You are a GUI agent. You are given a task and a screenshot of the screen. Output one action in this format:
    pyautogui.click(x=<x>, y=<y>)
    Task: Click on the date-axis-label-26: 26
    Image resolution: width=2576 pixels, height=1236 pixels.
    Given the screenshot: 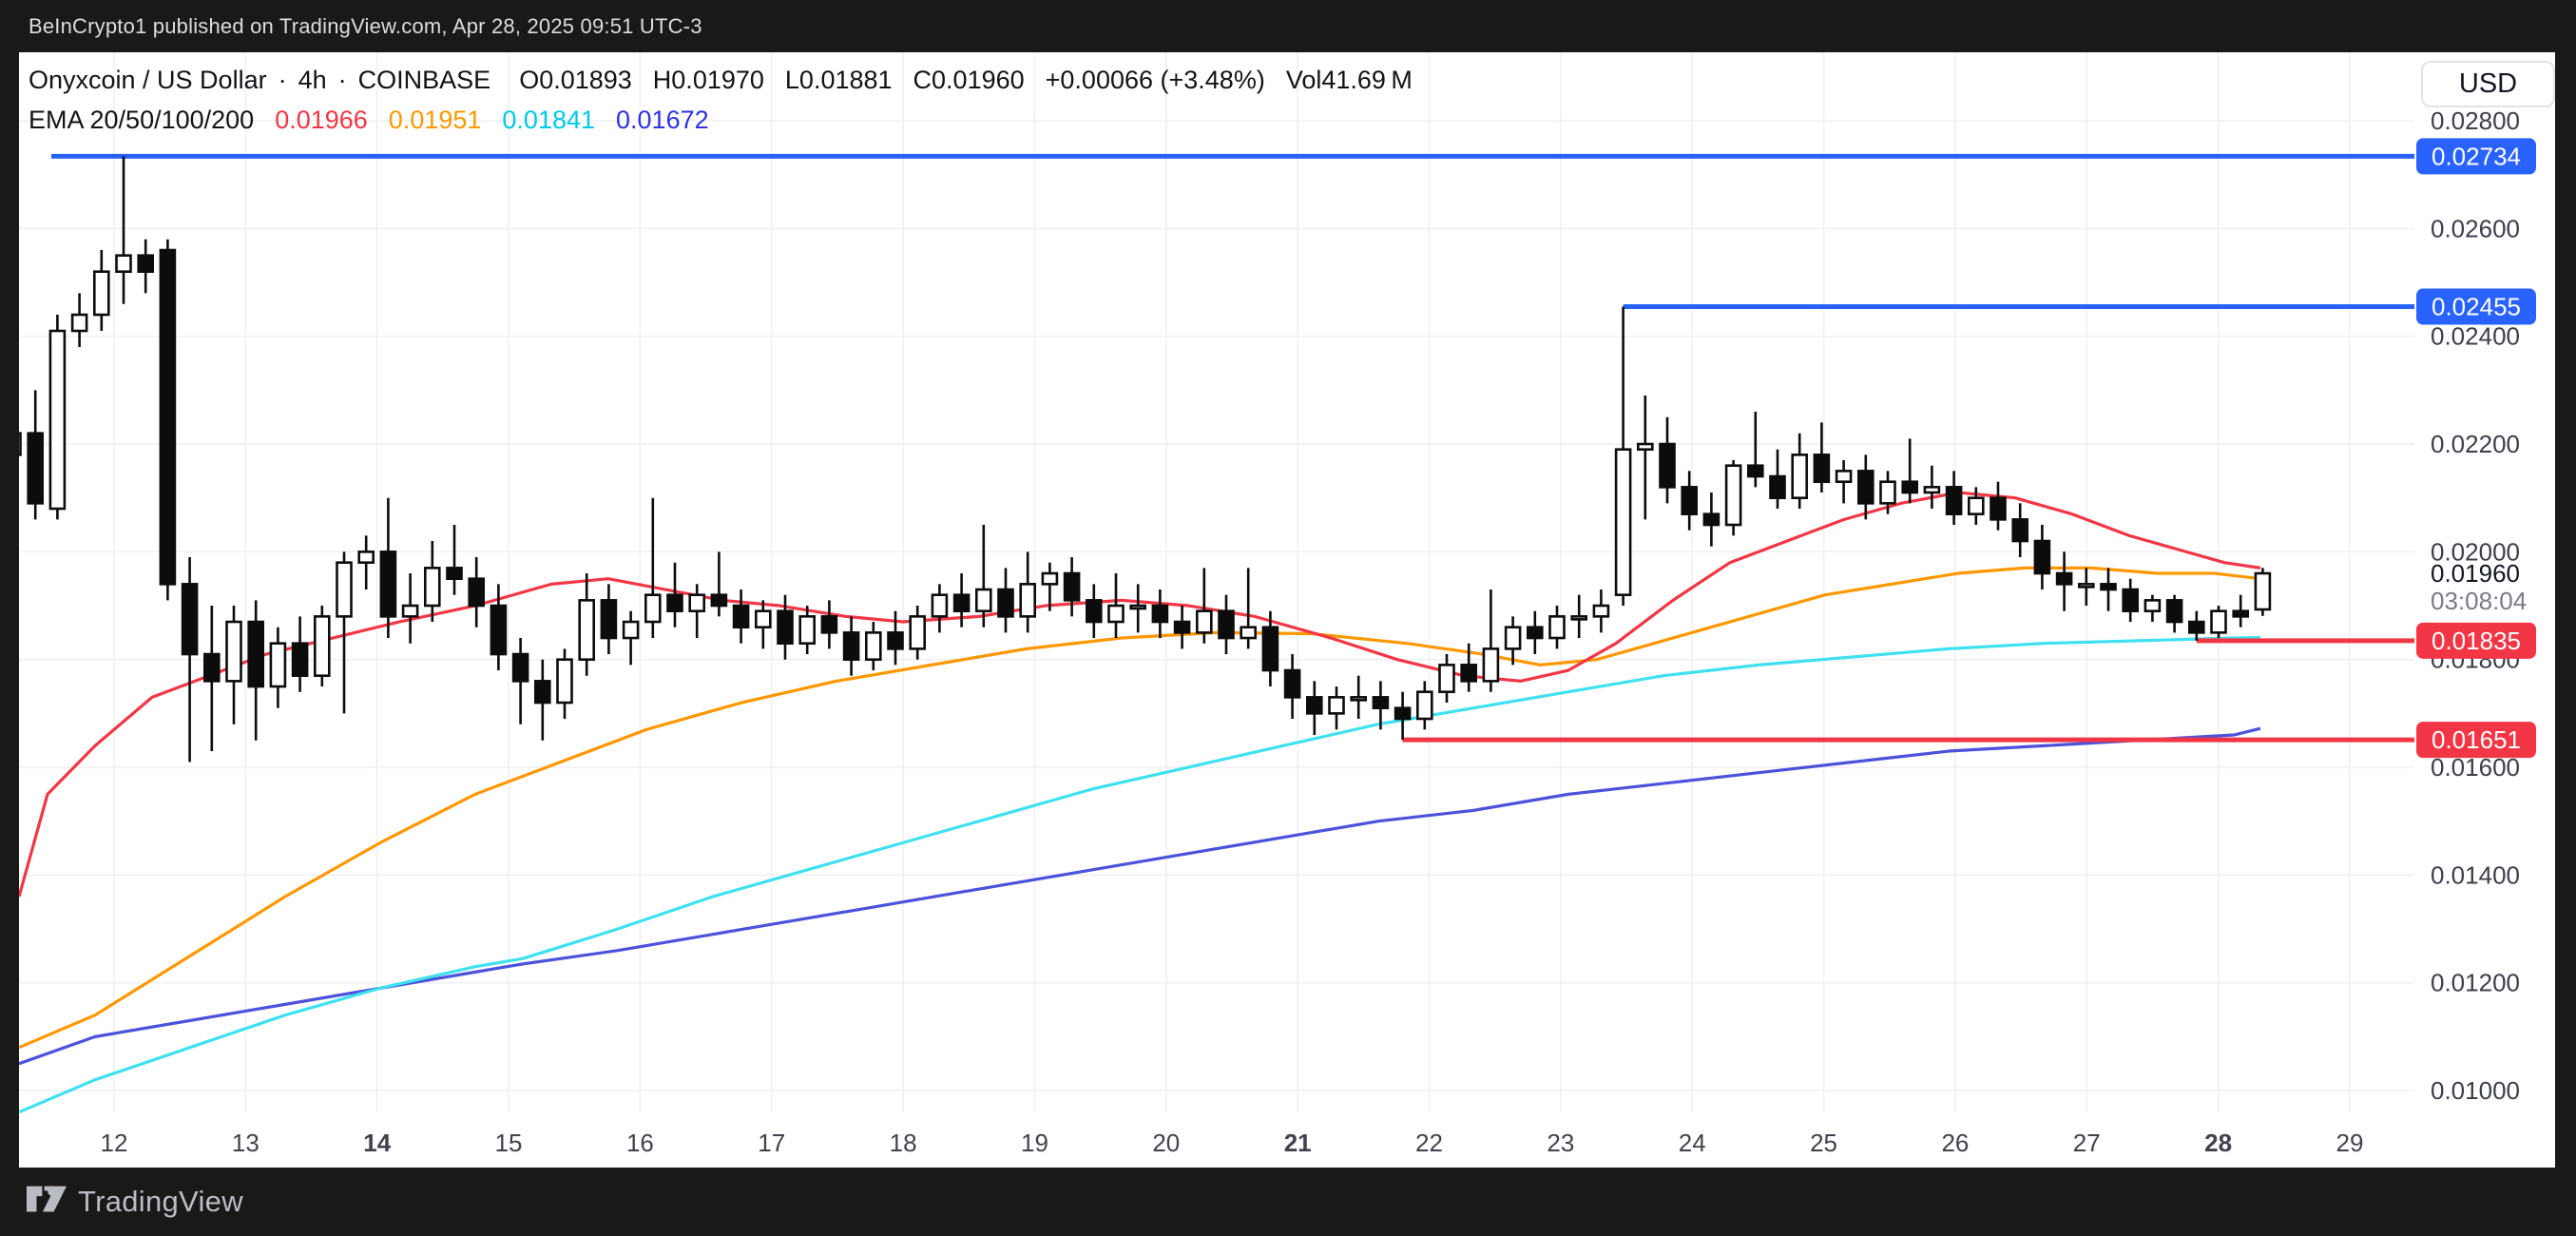 What is the action you would take?
    pyautogui.click(x=1955, y=1143)
    